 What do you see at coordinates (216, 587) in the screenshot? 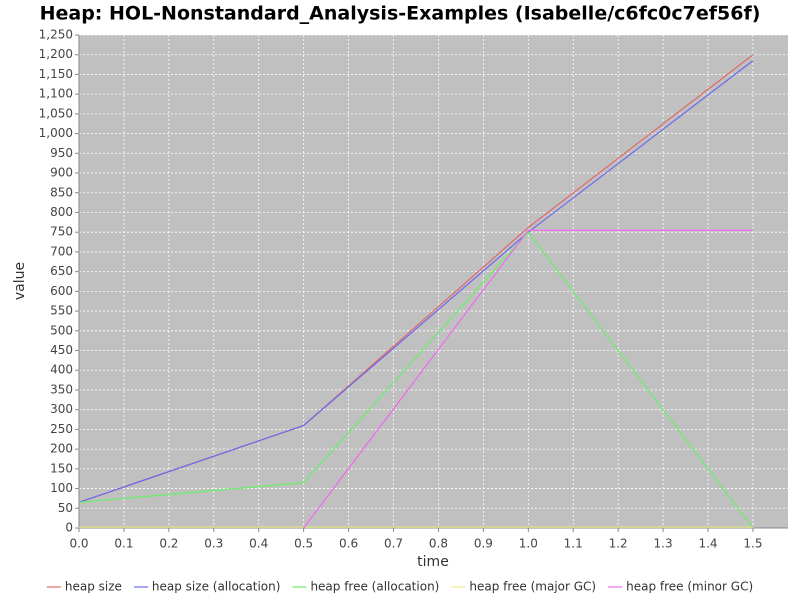
I see `legend-label: heap size (allocation)` at bounding box center [216, 587].